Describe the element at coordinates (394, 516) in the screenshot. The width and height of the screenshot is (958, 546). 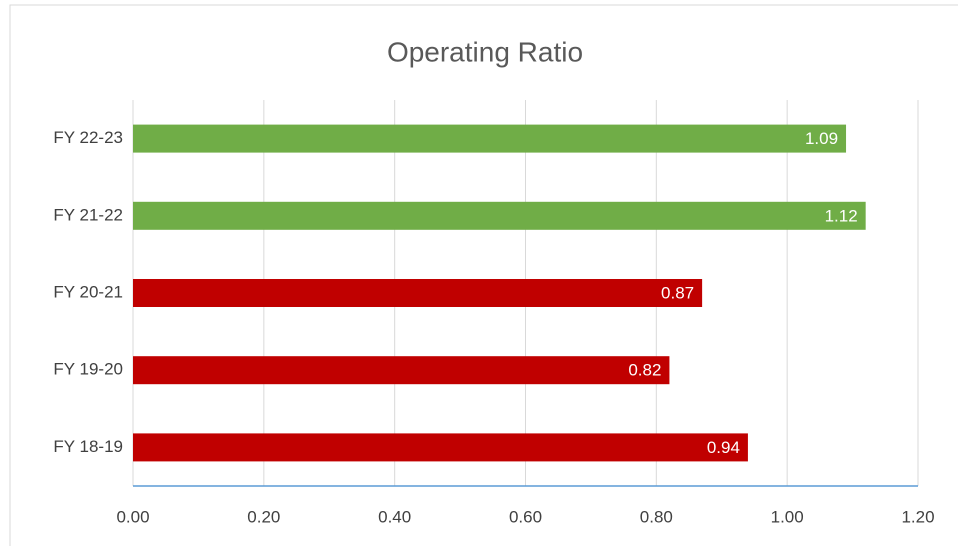
I see `x-tick-label: 0.40` at that location.